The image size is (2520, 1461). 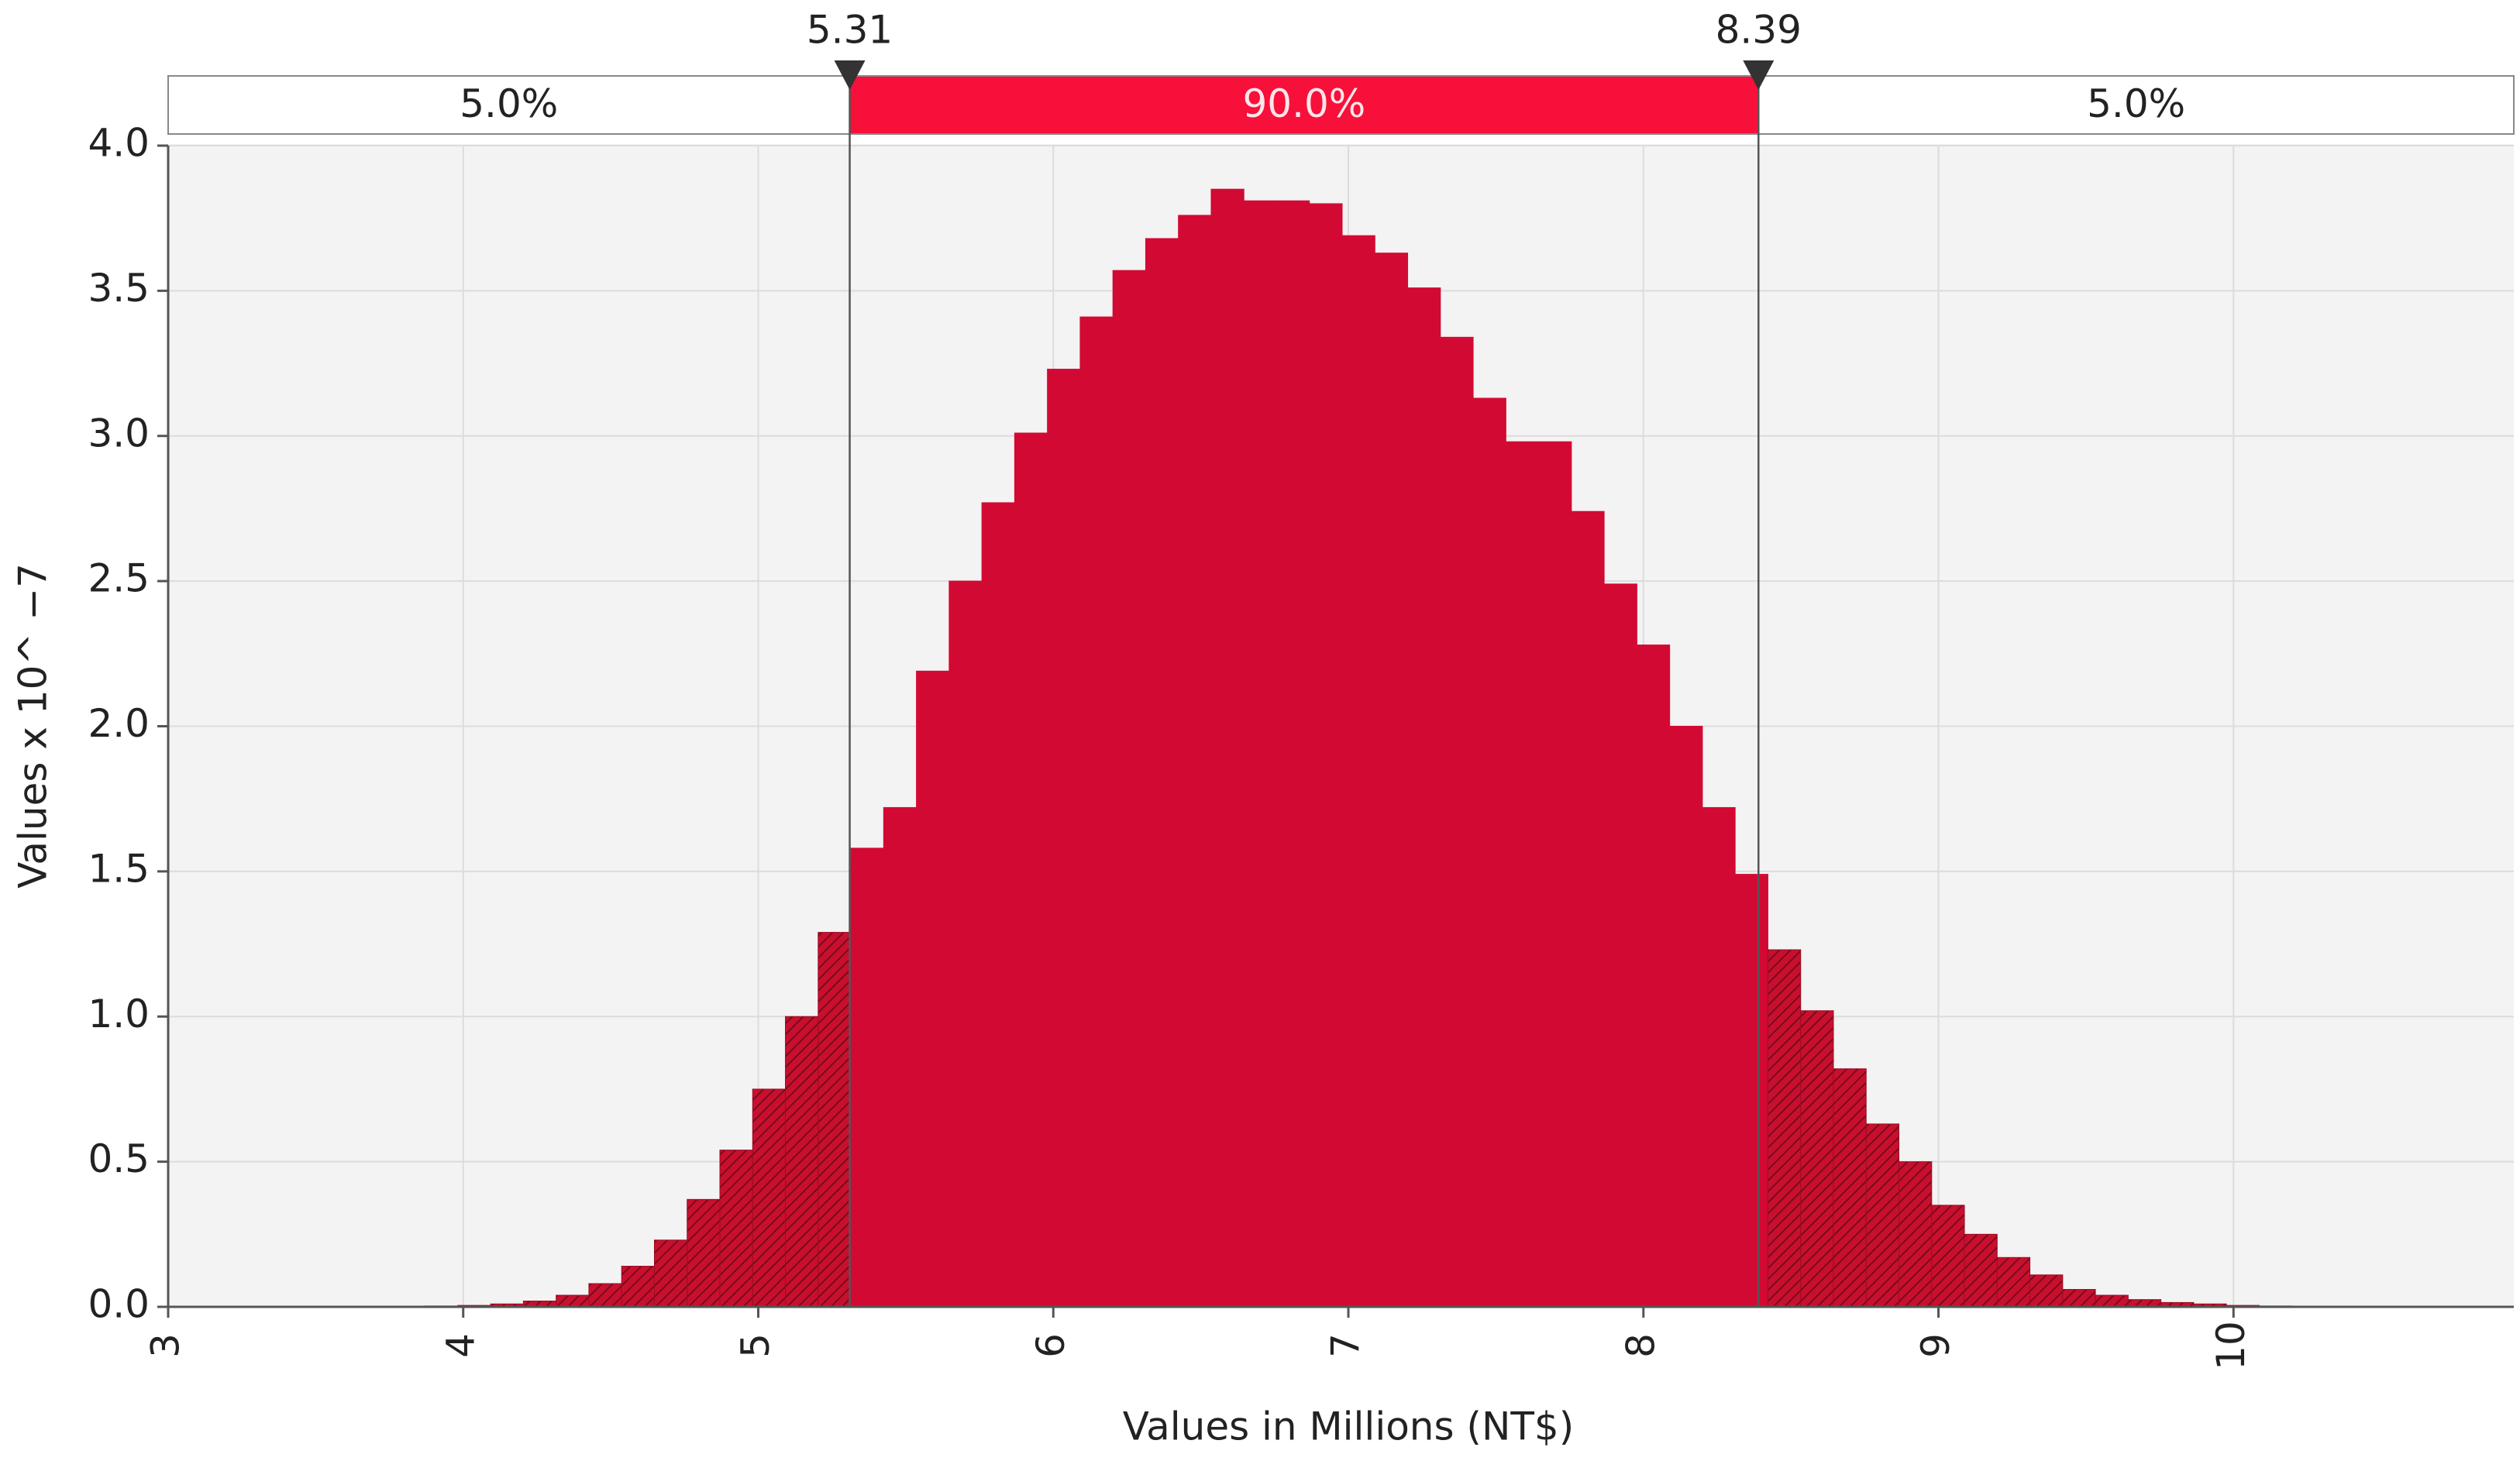 I want to click on x-tick-label: 10, so click(x=2230, y=1345).